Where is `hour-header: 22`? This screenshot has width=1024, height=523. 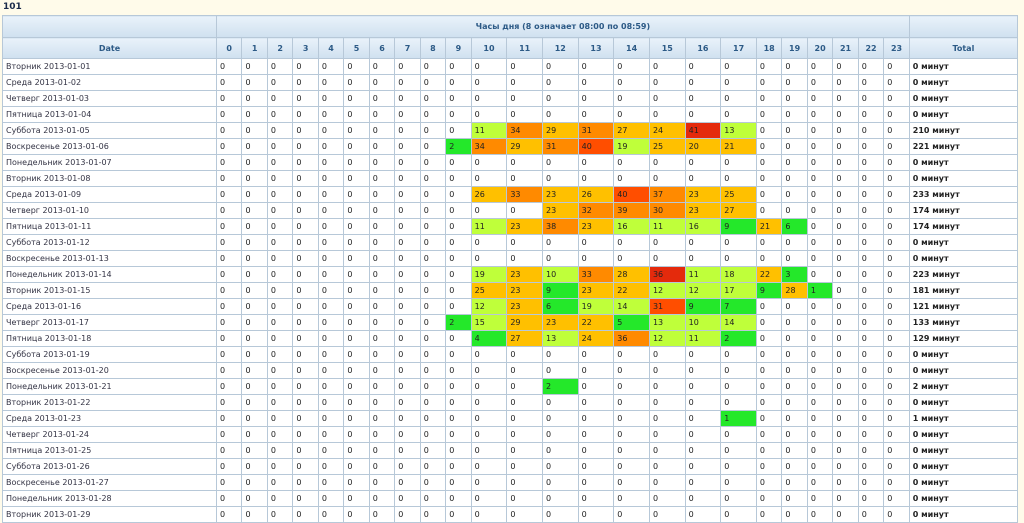
hour-header: 22 is located at coordinates (871, 48).